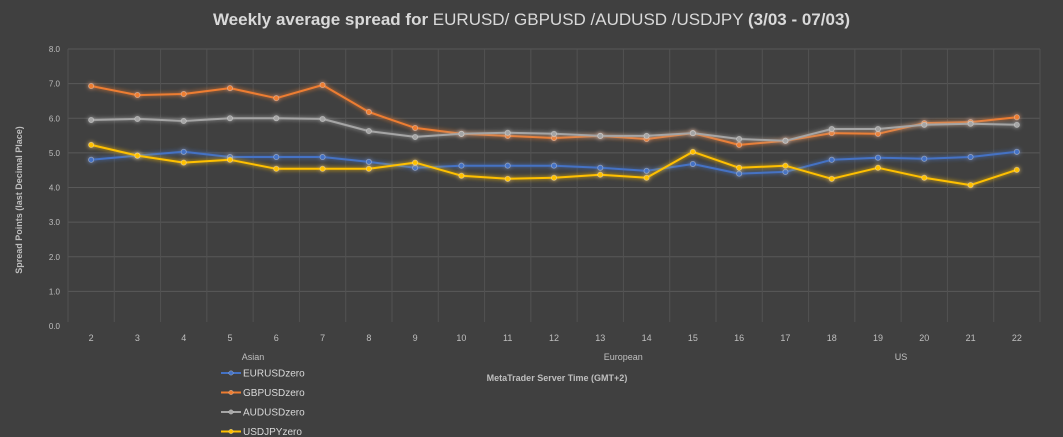 Image resolution: width=1063 pixels, height=437 pixels. I want to click on y-tick-label: 5.0, so click(55, 153).